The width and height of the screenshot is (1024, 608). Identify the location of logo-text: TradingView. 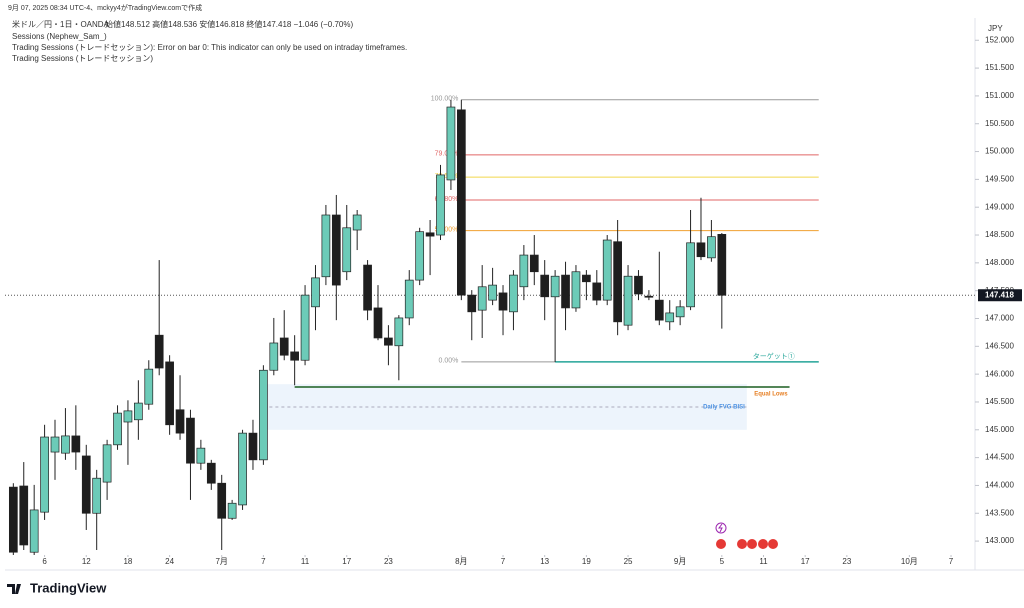
(68, 587).